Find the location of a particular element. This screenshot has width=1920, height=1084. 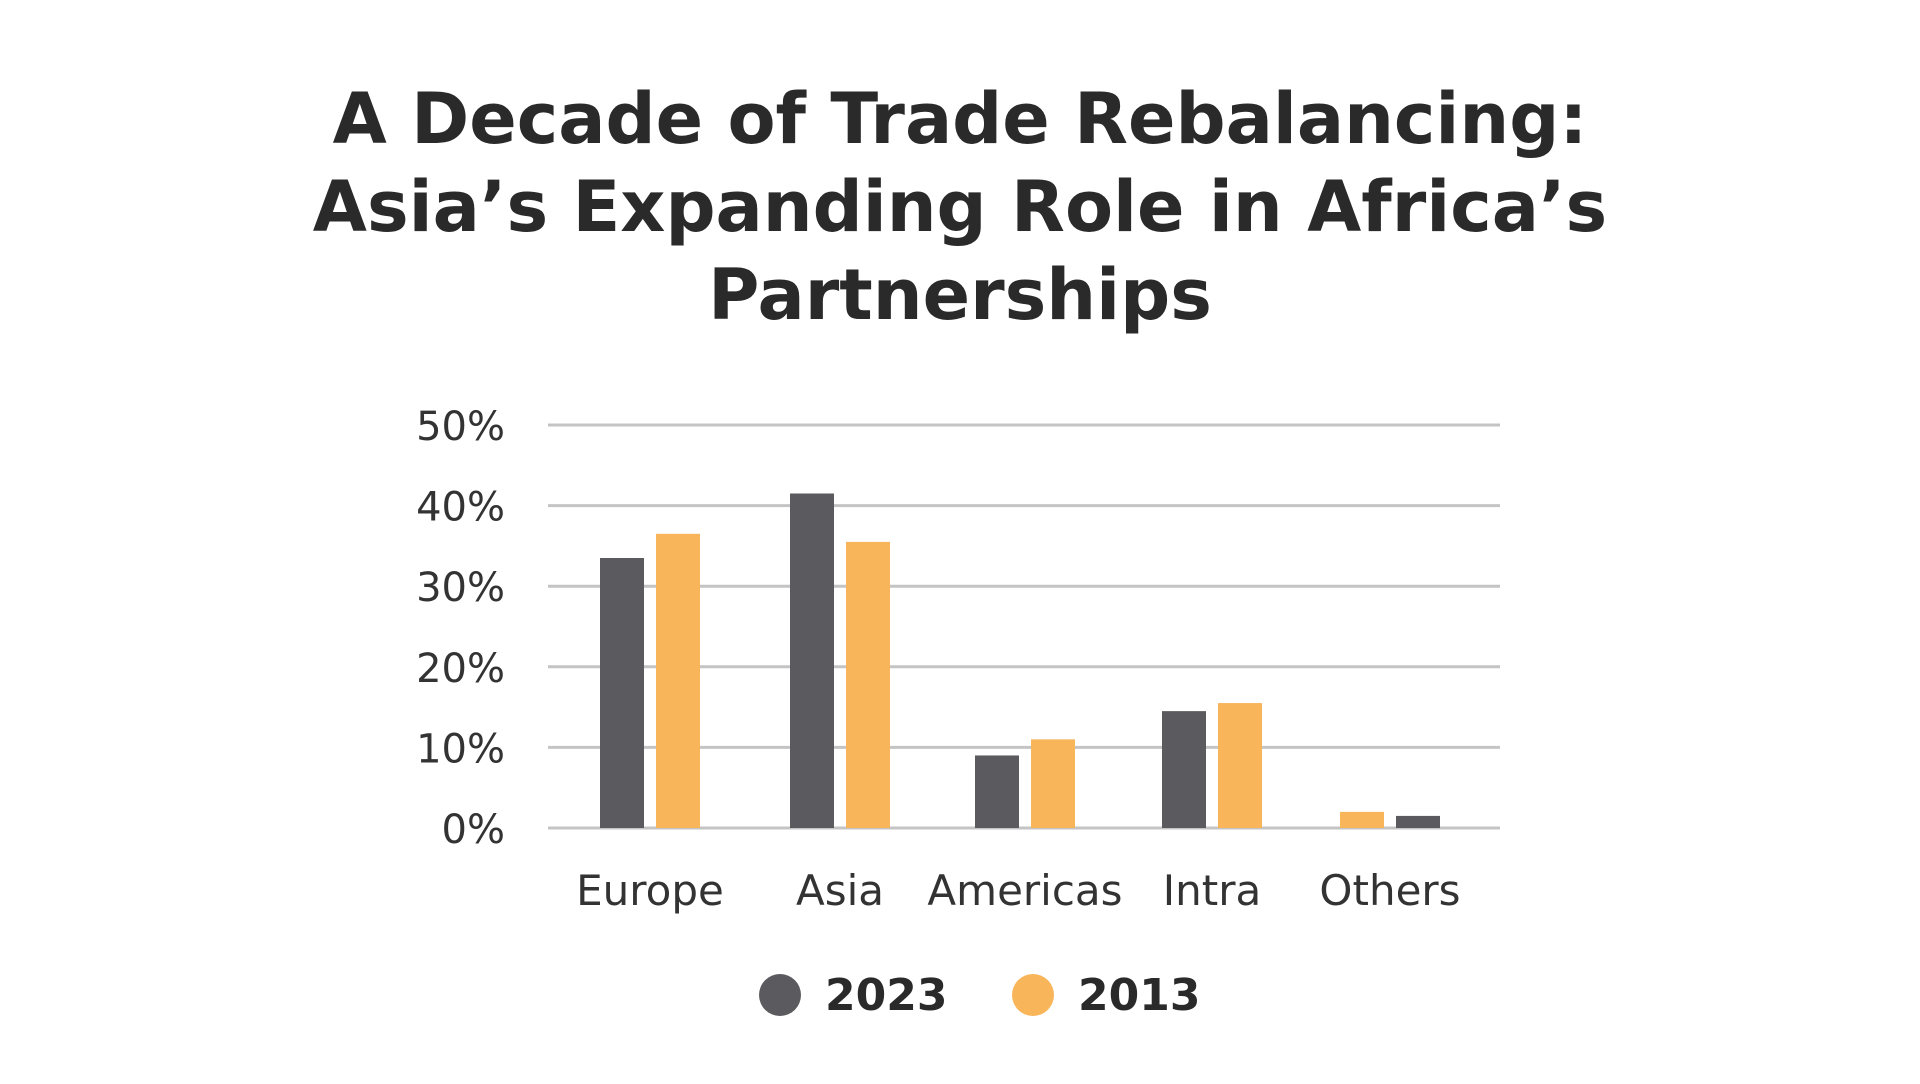

legend-label-2013: 2013 is located at coordinates (1139, 995).